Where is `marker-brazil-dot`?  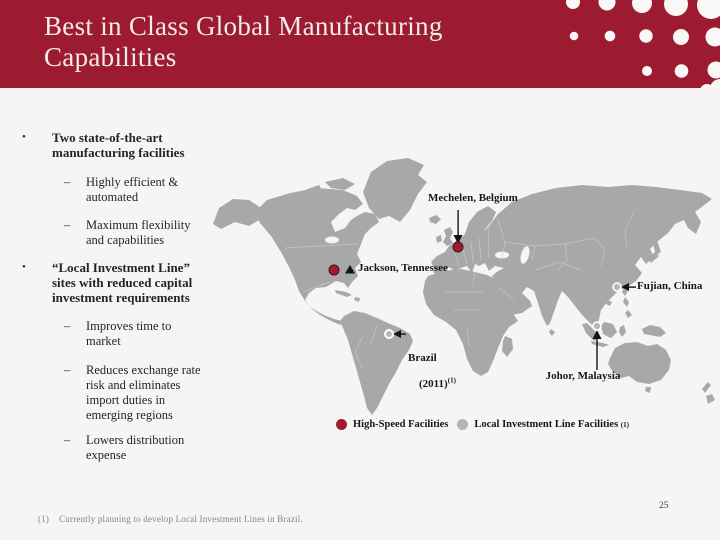 marker-brazil-dot is located at coordinates (389, 334).